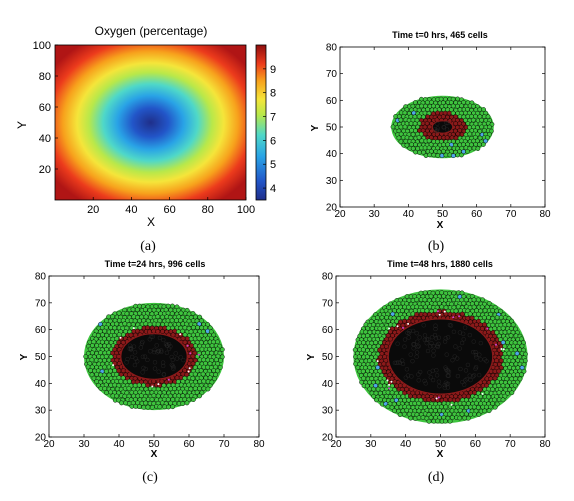 This screenshot has height=501, width=574. I want to click on panel-c-title: Time t=24 hrs, 996 cells, so click(155, 264).